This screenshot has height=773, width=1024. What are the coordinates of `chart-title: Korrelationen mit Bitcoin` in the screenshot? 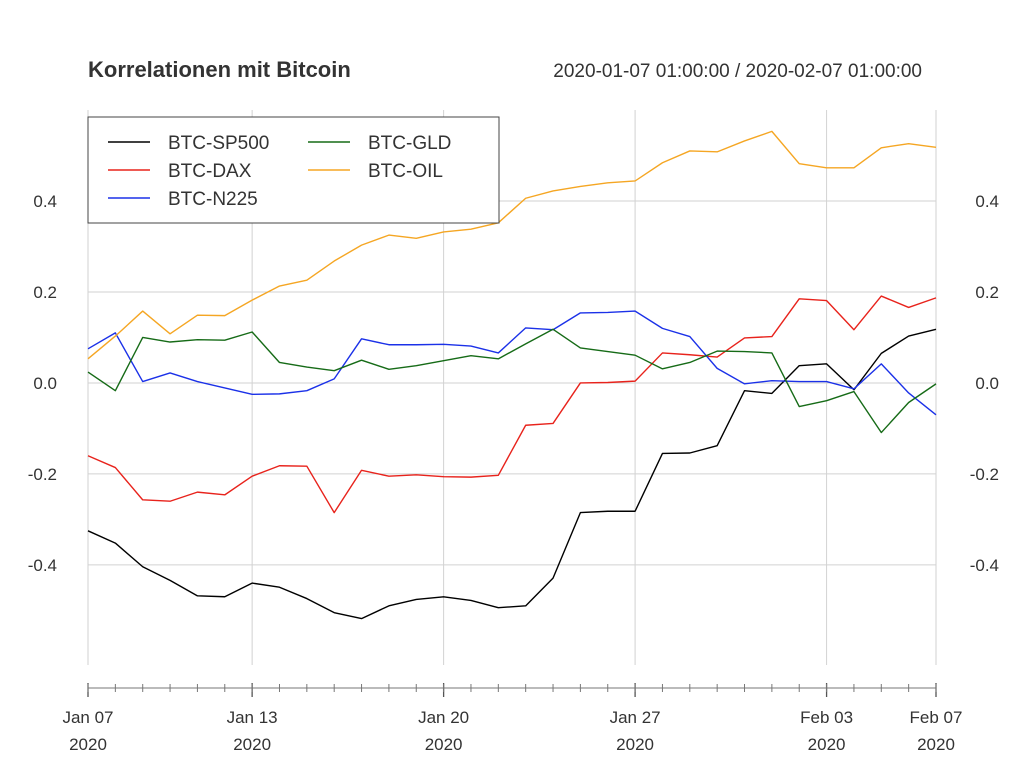 It's located at (219, 69).